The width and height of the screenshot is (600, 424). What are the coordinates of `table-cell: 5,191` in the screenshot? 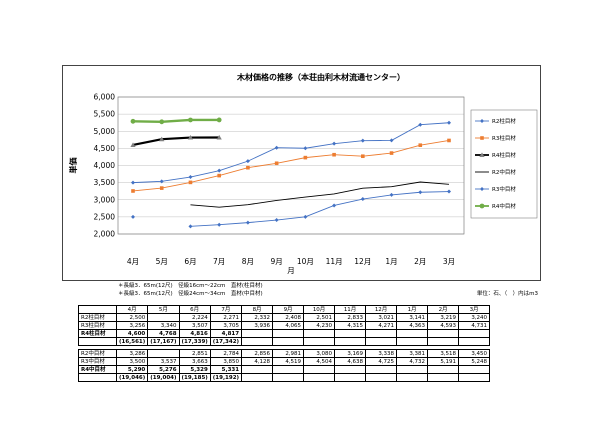 It's located at (443, 361).